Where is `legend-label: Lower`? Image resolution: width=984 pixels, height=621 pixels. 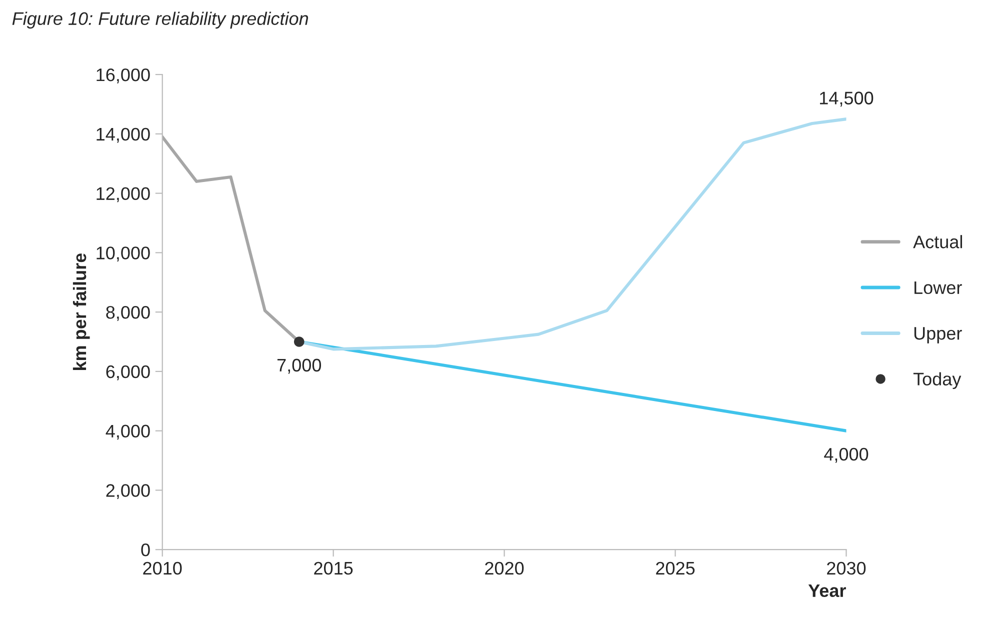 legend-label: Lower is located at coordinates (938, 287).